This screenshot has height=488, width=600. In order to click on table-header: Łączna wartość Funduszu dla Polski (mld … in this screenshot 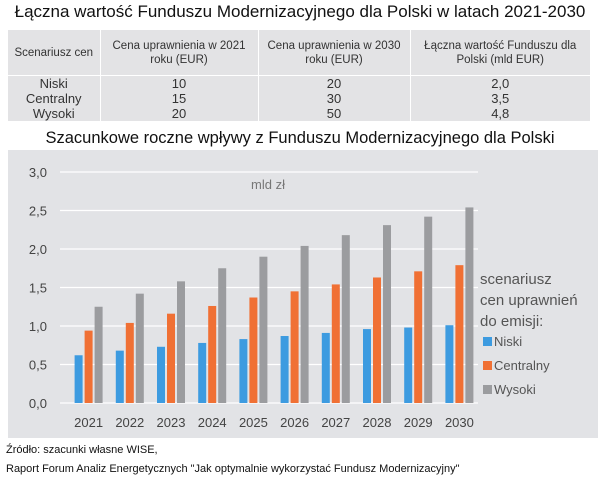, I will do `click(500, 53)`.